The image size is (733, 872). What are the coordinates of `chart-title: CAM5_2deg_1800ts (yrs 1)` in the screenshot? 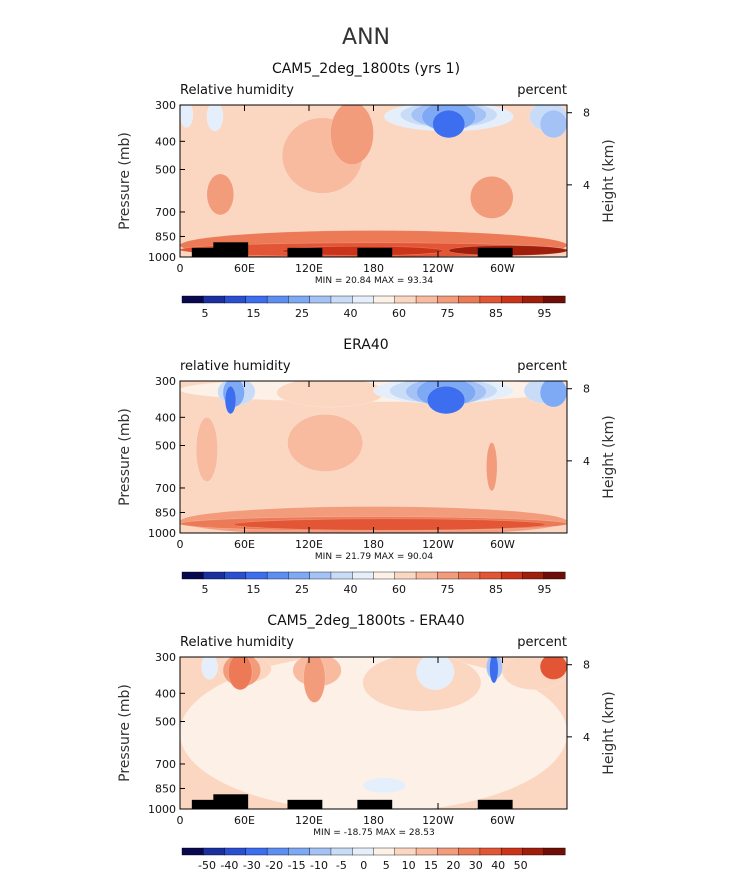 It's located at (366, 69).